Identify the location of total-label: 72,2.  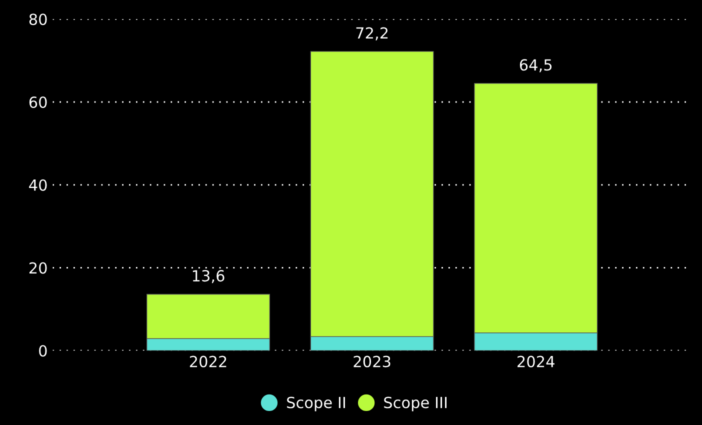
(372, 33).